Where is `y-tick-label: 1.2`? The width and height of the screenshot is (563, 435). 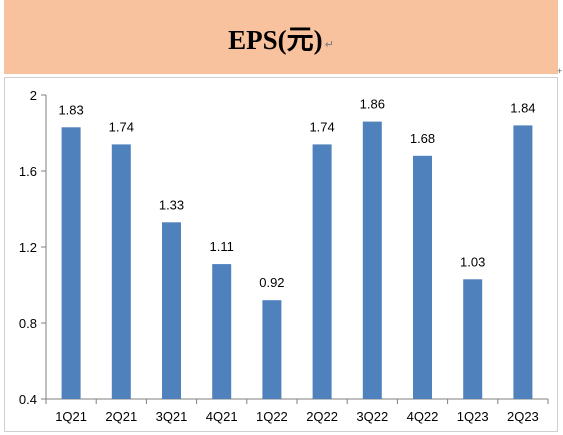
y-tick-label: 1.2 is located at coordinates (28, 247).